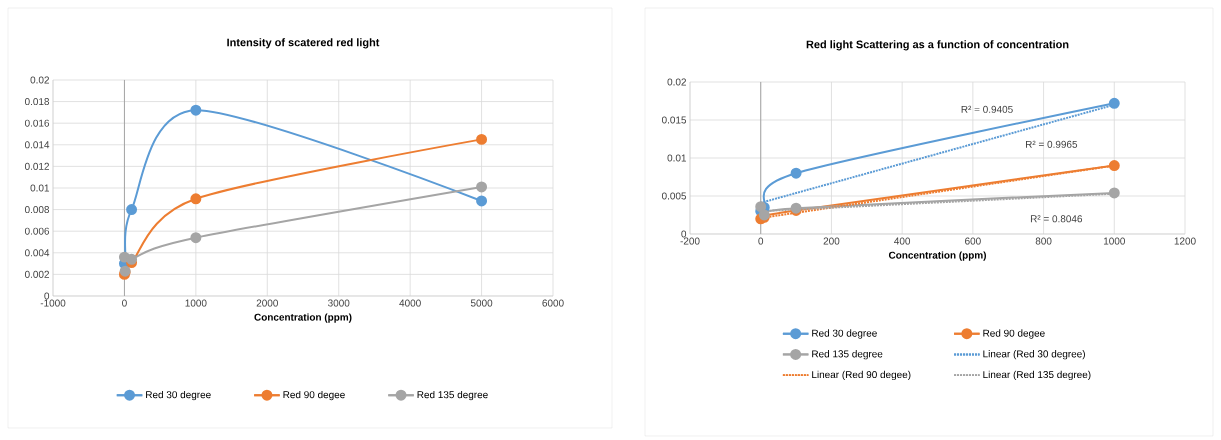 The height and width of the screenshot is (440, 1221). What do you see at coordinates (37, 253) in the screenshot?
I see `y-tick-label: 0.004` at bounding box center [37, 253].